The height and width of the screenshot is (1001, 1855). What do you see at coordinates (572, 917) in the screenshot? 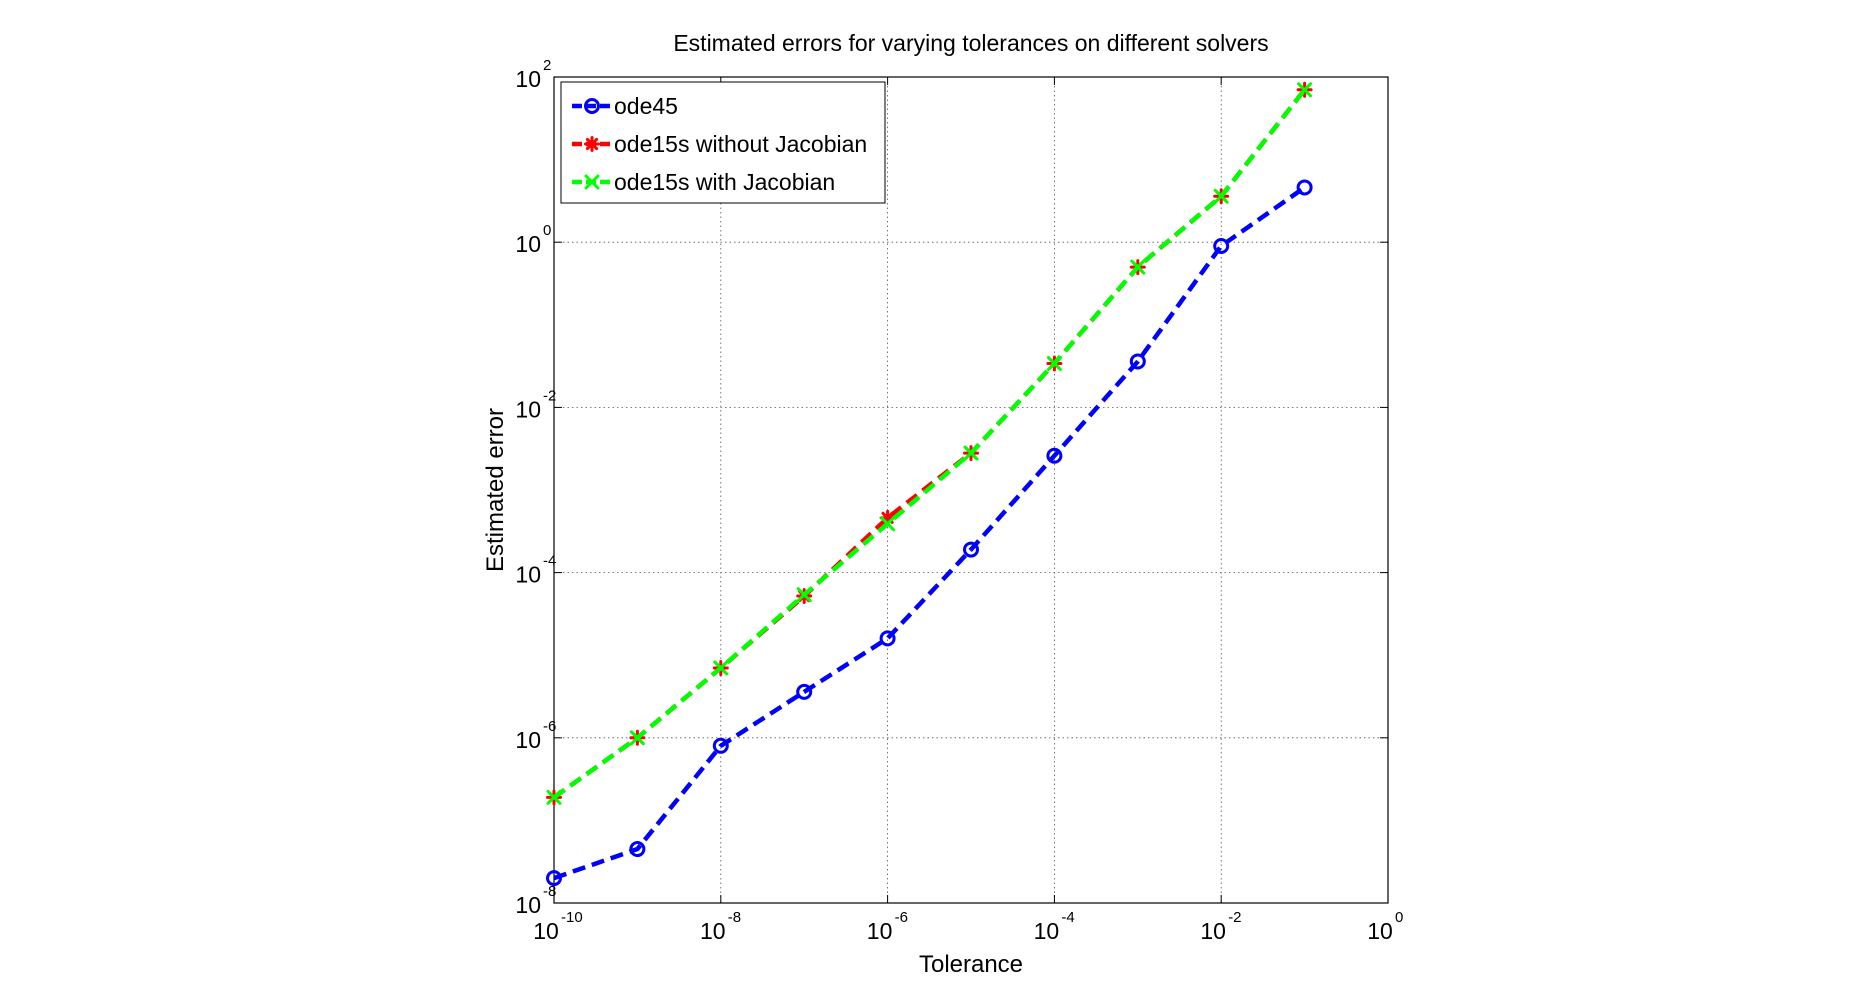
I see `x-tick-exponent: -10` at bounding box center [572, 917].